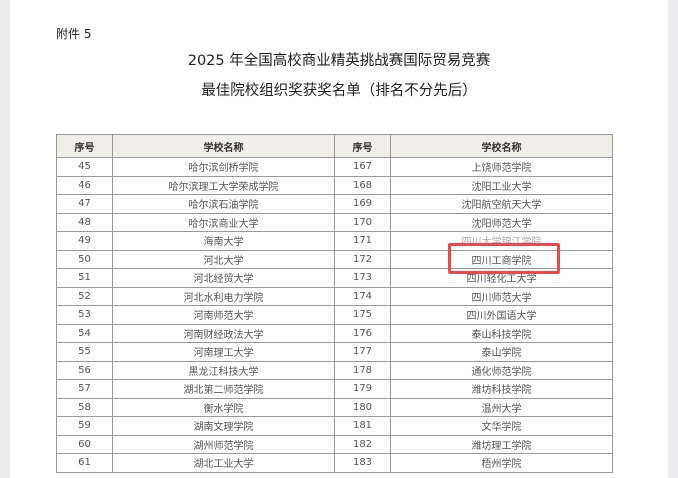  I want to click on school-name: 海南大学, so click(223, 241).